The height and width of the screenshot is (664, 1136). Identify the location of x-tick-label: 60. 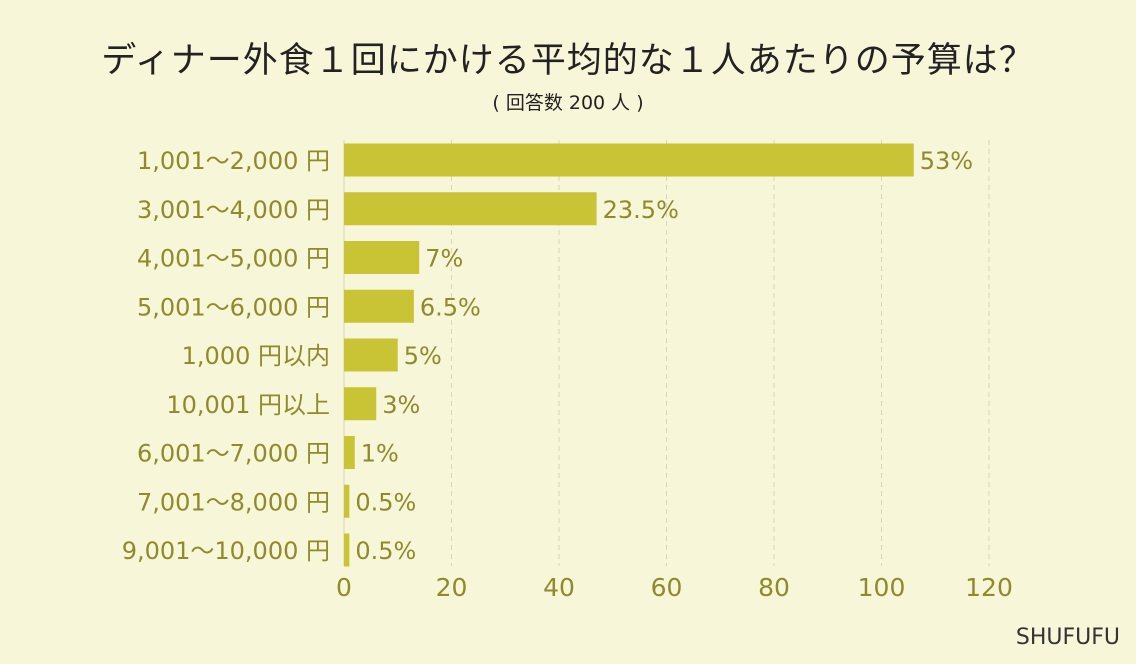
(667, 587).